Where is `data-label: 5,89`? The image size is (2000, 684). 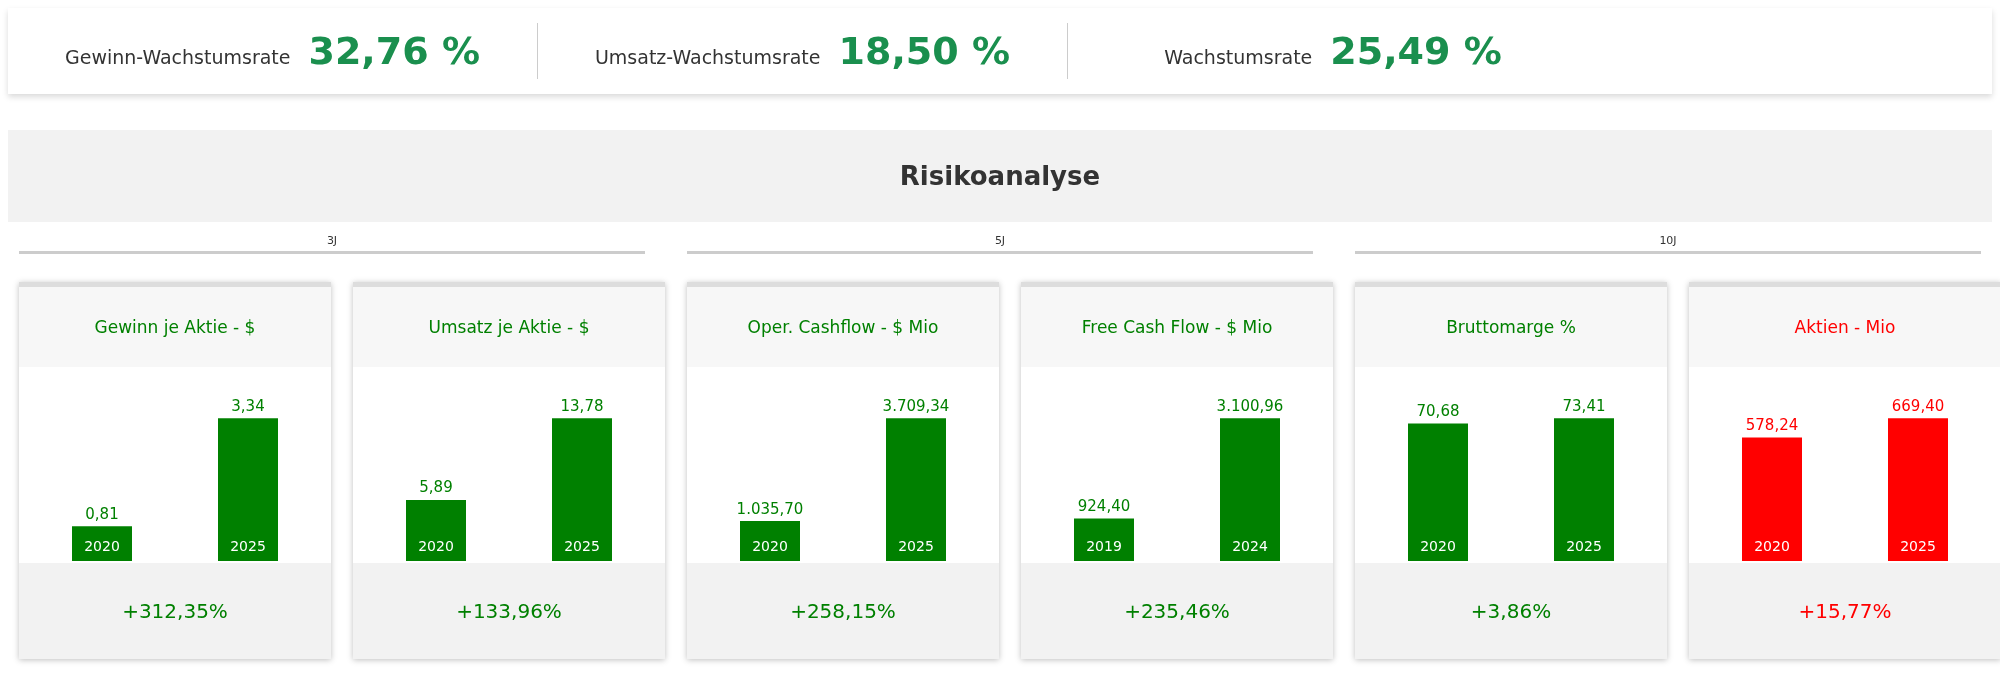 data-label: 5,89 is located at coordinates (436, 487).